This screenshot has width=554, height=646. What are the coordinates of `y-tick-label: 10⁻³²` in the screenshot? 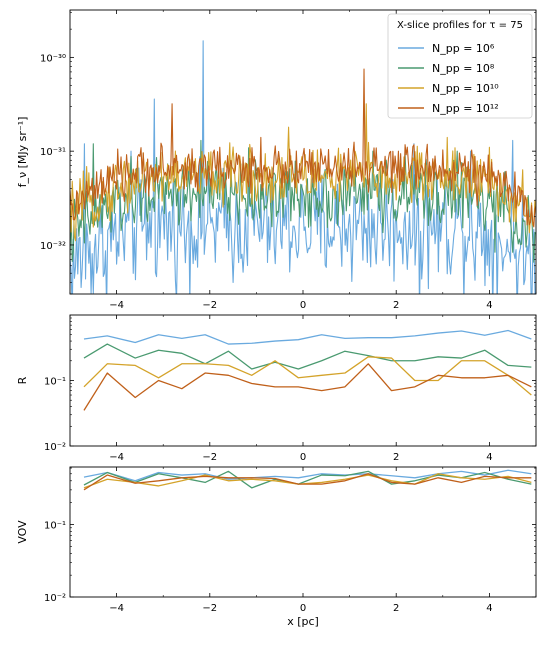 It's located at (53, 246).